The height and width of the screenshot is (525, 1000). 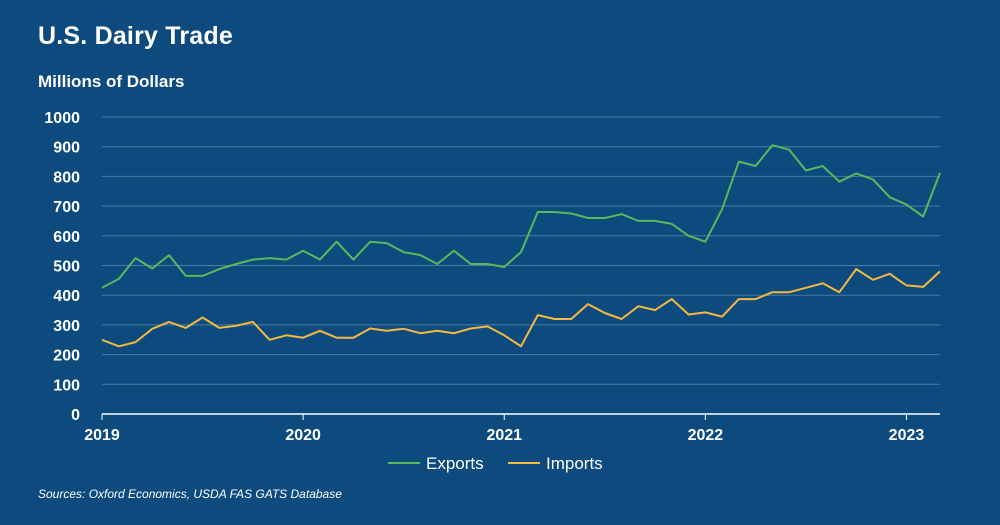 What do you see at coordinates (75, 415) in the screenshot?
I see `y-tick-label: 0` at bounding box center [75, 415].